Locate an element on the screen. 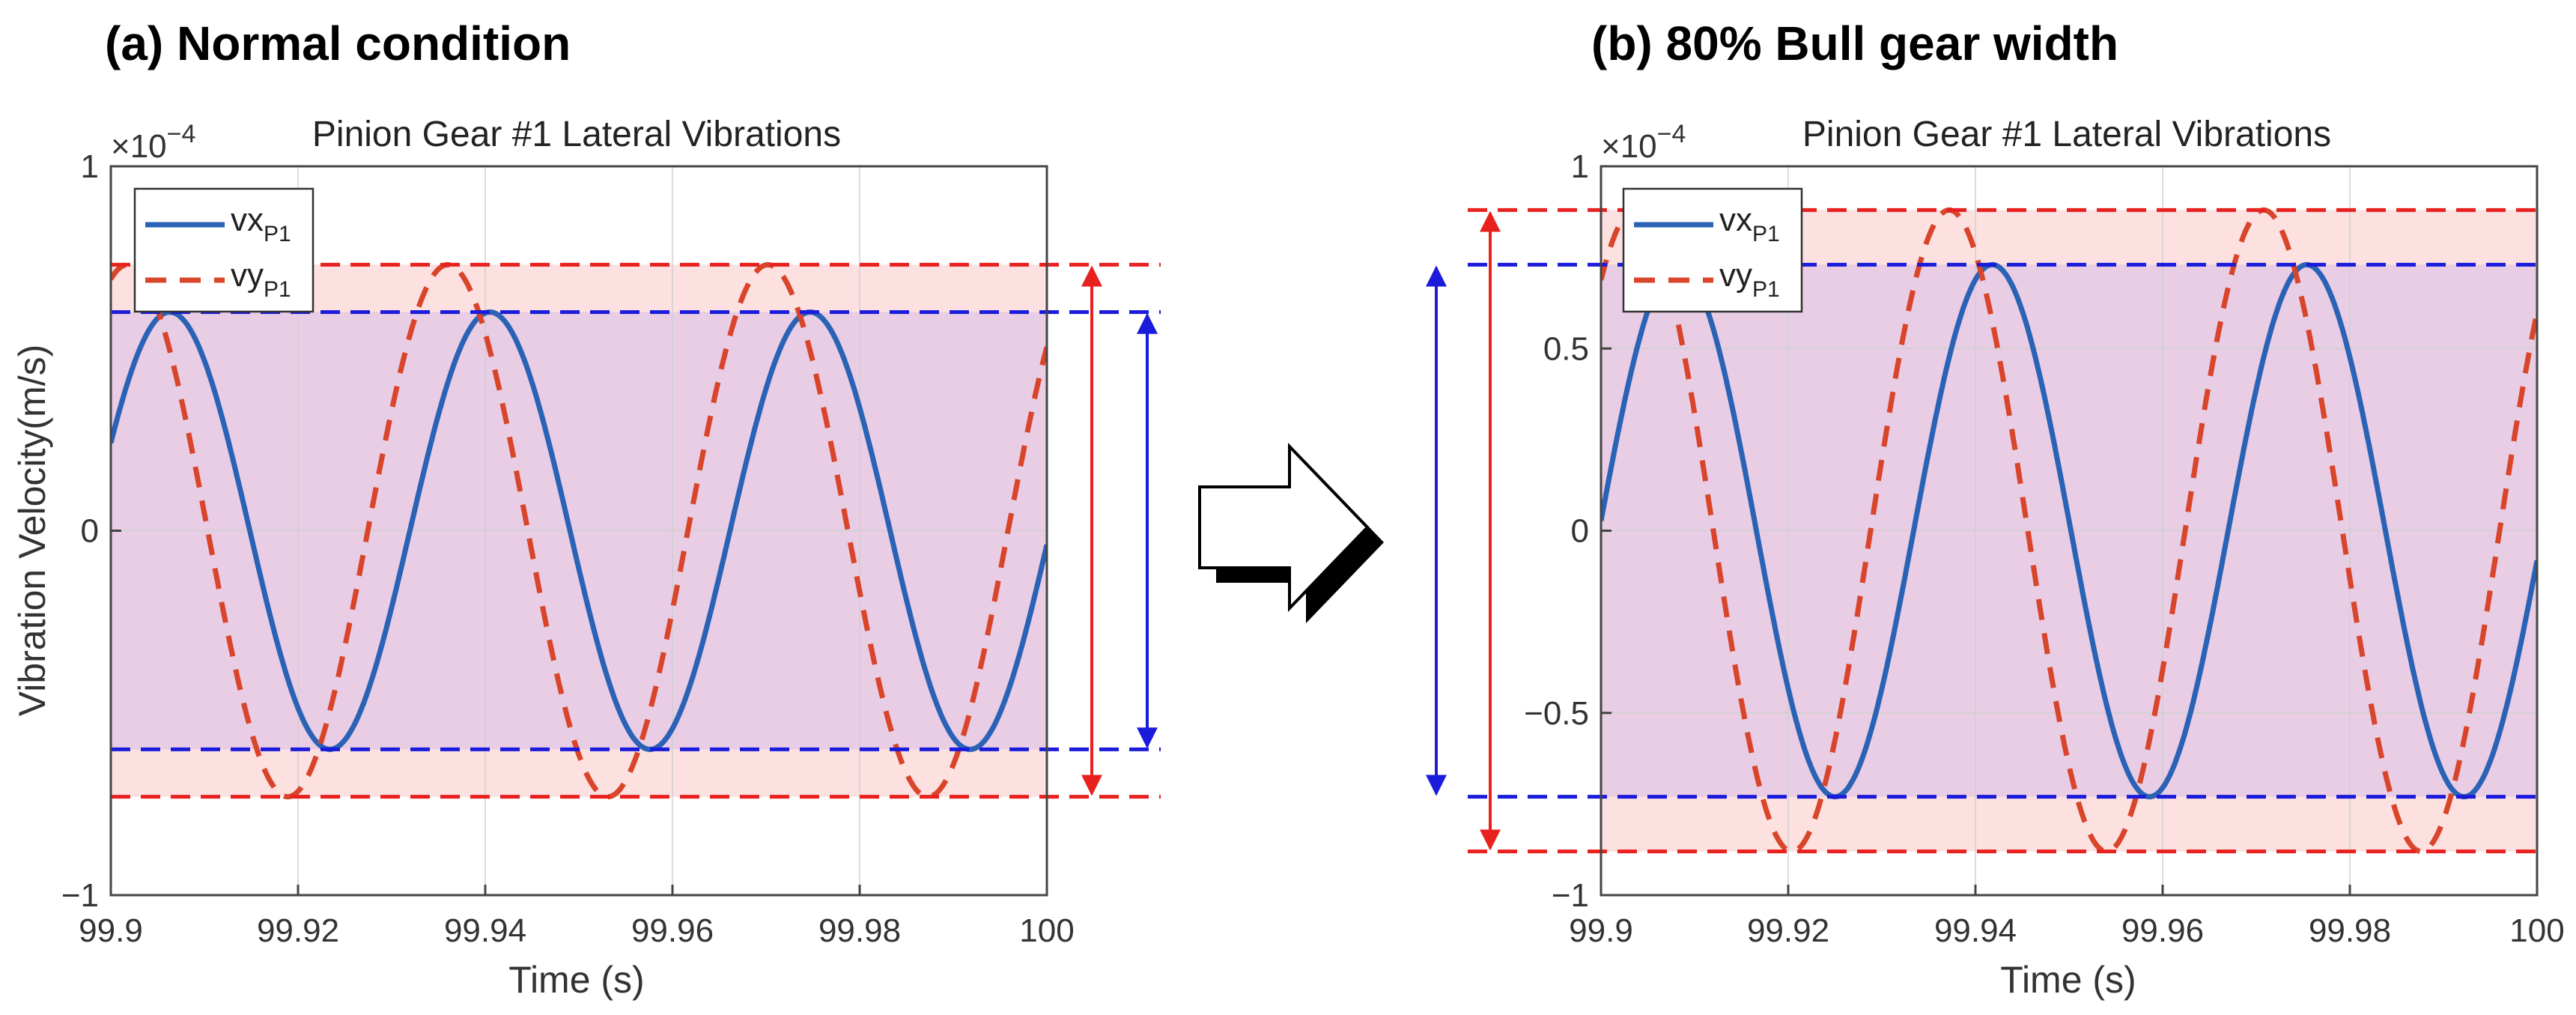 This screenshot has width=2576, height=1015. chart-a-ytick-label: 0 is located at coordinates (90, 531).